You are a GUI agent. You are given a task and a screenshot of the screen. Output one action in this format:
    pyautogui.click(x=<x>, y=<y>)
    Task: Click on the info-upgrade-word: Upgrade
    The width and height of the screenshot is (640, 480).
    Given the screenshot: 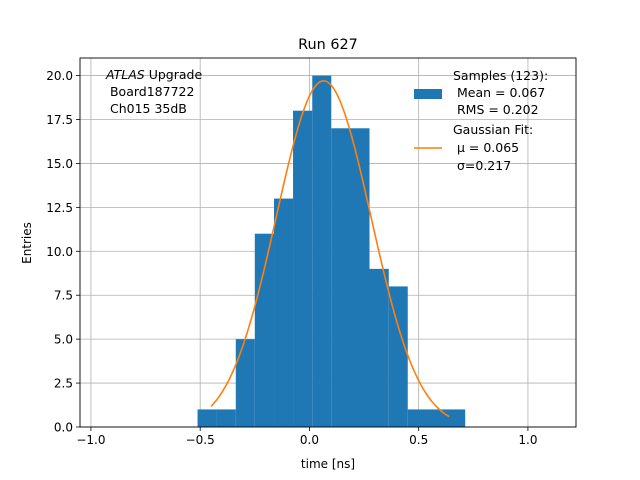 What is the action you would take?
    pyautogui.click(x=174, y=74)
    